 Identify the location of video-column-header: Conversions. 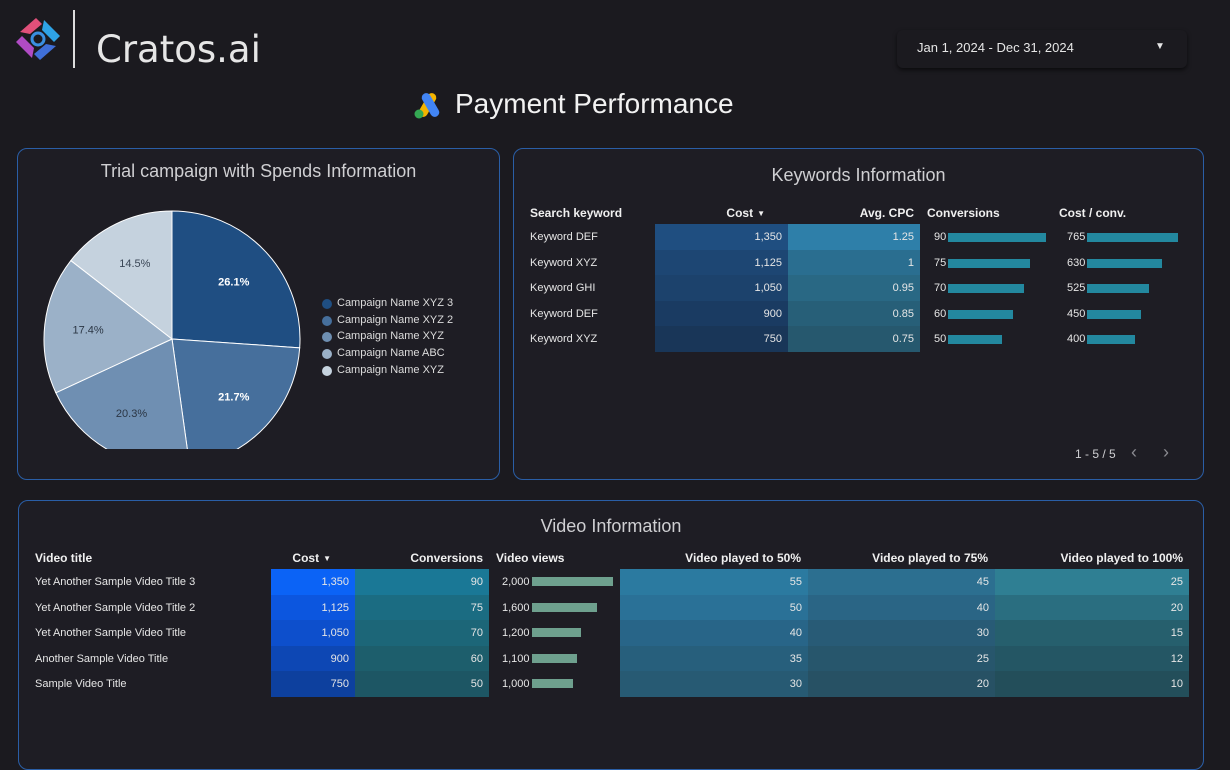
(446, 558).